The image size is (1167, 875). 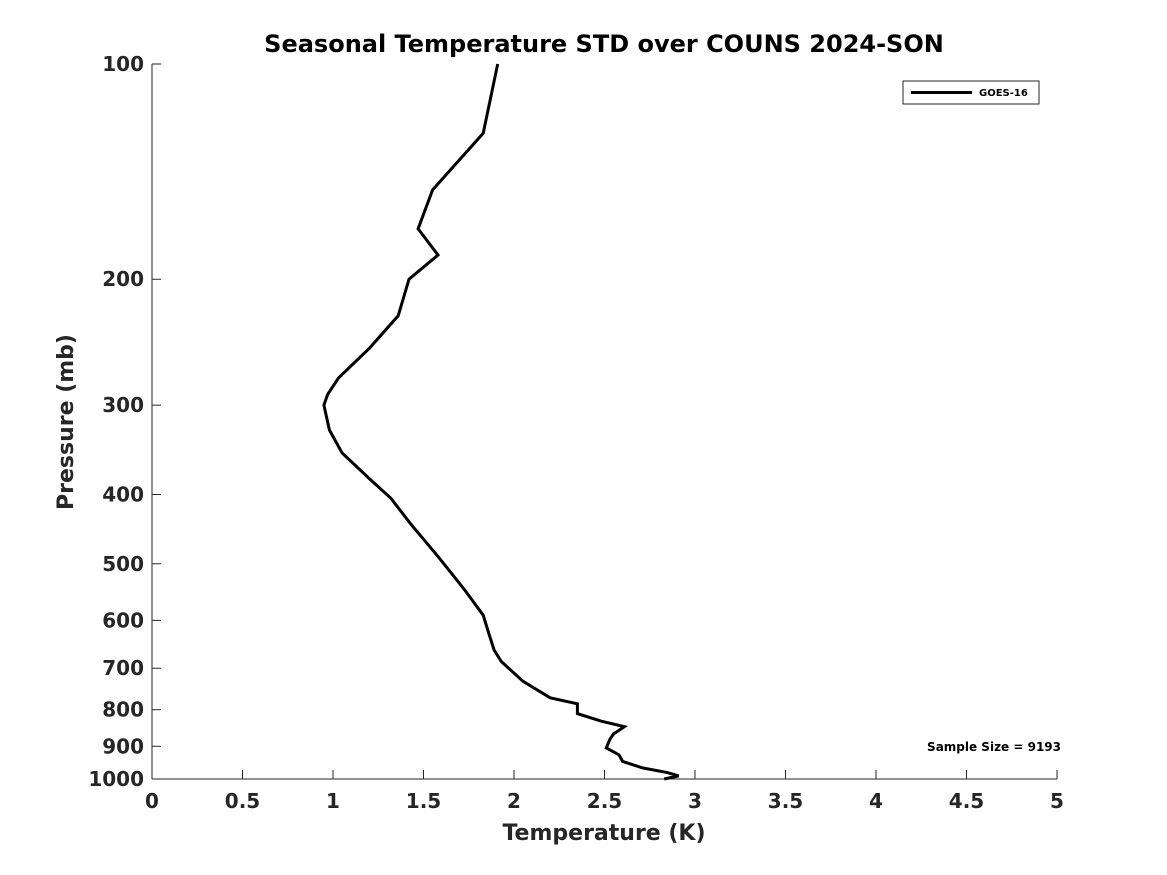 I want to click on legend: GOES-16, so click(x=971, y=92).